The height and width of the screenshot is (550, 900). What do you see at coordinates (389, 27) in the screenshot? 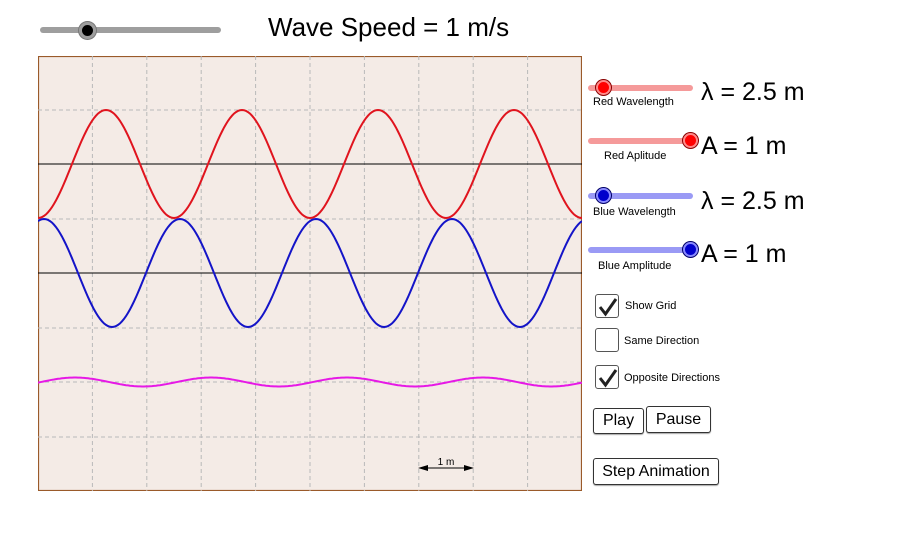
I see `wave-speed-label: Wave Speed = 1 m/s` at bounding box center [389, 27].